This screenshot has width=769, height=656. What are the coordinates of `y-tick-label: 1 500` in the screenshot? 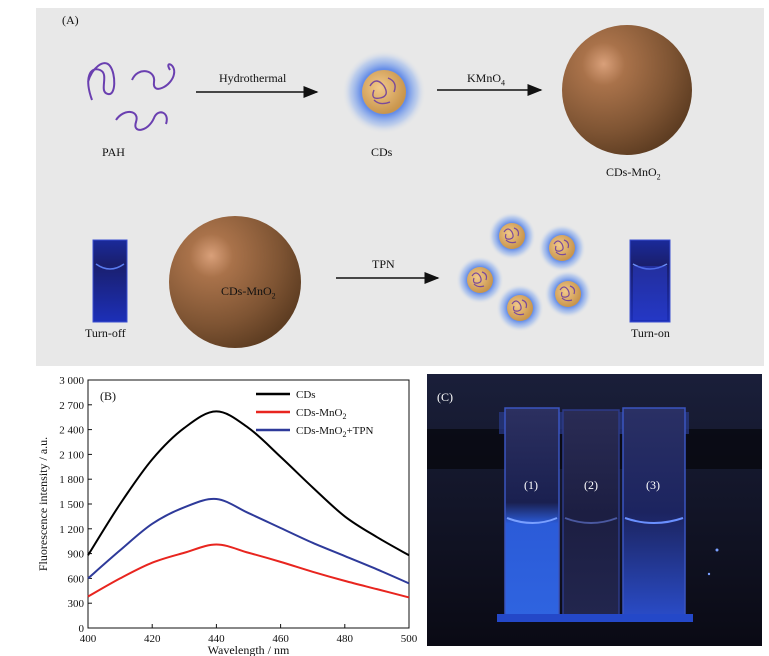 It's located at (71, 505).